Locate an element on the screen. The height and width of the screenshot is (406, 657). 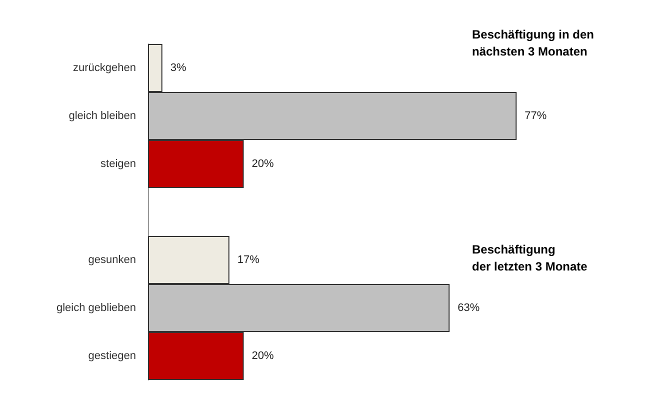
annotation: Beschäftigung in den nächsten 3 Monaten is located at coordinates (533, 43).